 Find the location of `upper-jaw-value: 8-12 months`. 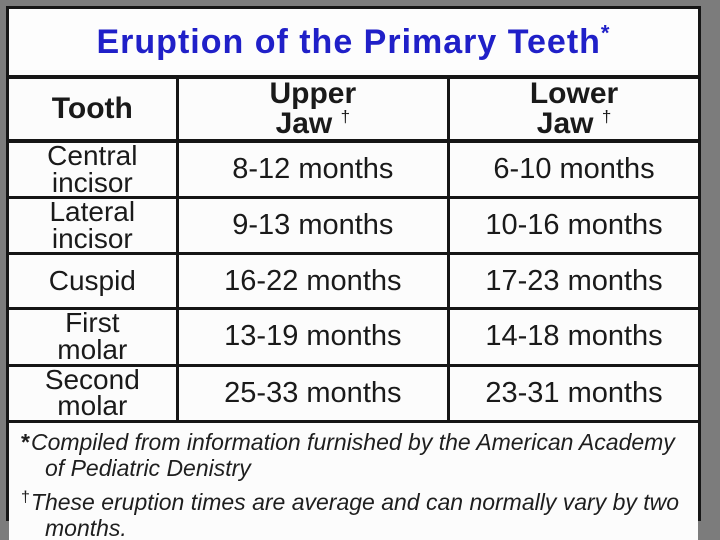

upper-jaw-value: 8-12 months is located at coordinates (313, 170).